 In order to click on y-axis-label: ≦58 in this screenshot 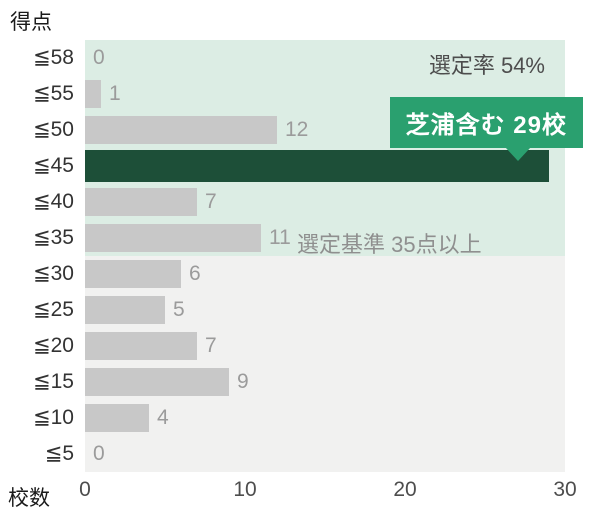, I will do `click(53, 57)`.